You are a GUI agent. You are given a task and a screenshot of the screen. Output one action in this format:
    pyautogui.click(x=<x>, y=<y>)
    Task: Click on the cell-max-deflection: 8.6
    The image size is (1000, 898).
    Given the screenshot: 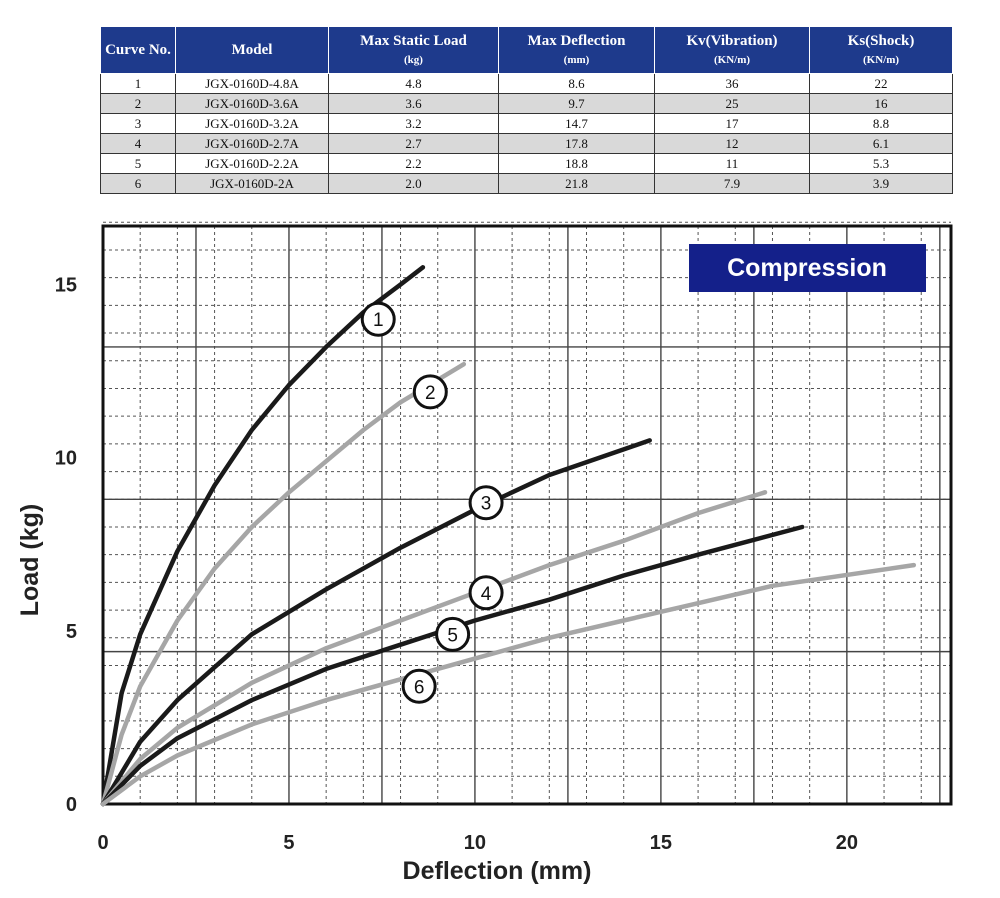 What is the action you would take?
    pyautogui.click(x=576, y=83)
    